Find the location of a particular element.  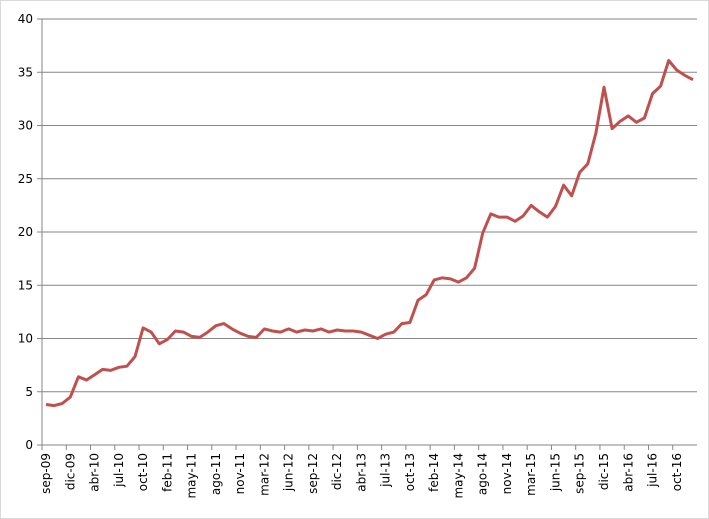

x-tick-label: sep-15 is located at coordinates (580, 473).